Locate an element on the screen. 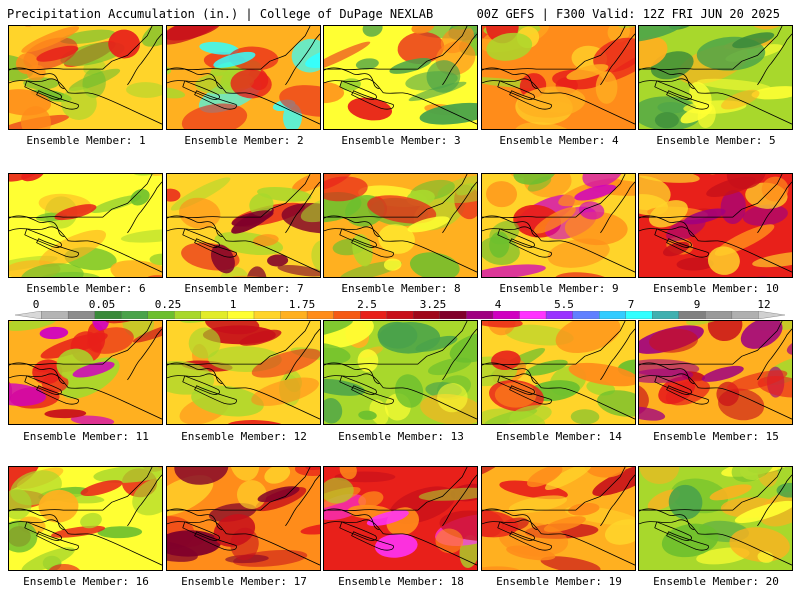 This screenshot has width=800, height=600. colorbar-tick-label: 9 is located at coordinates (697, 304).